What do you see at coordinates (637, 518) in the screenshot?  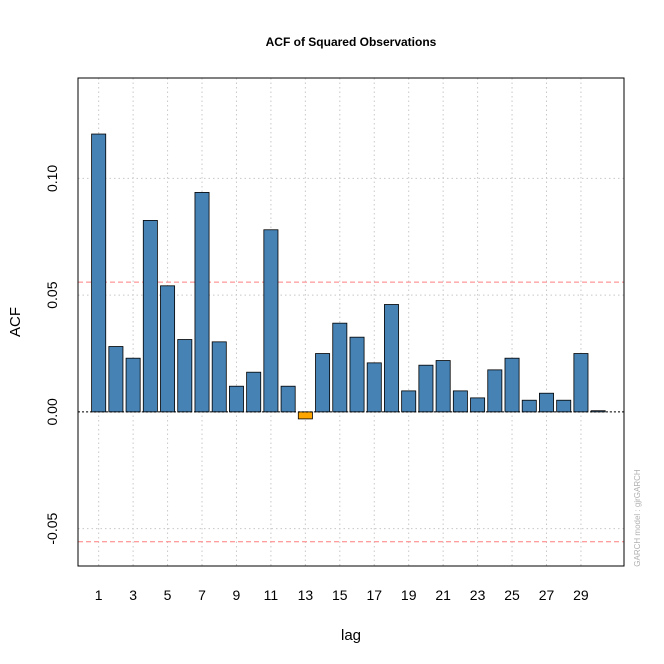 I see `watermark-text: GARCH model : gjrGARCH` at bounding box center [637, 518].